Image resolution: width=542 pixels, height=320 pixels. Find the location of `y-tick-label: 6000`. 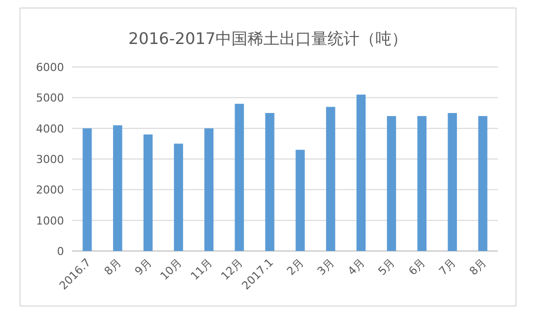

y-tick-label: 6000 is located at coordinates (50, 67).